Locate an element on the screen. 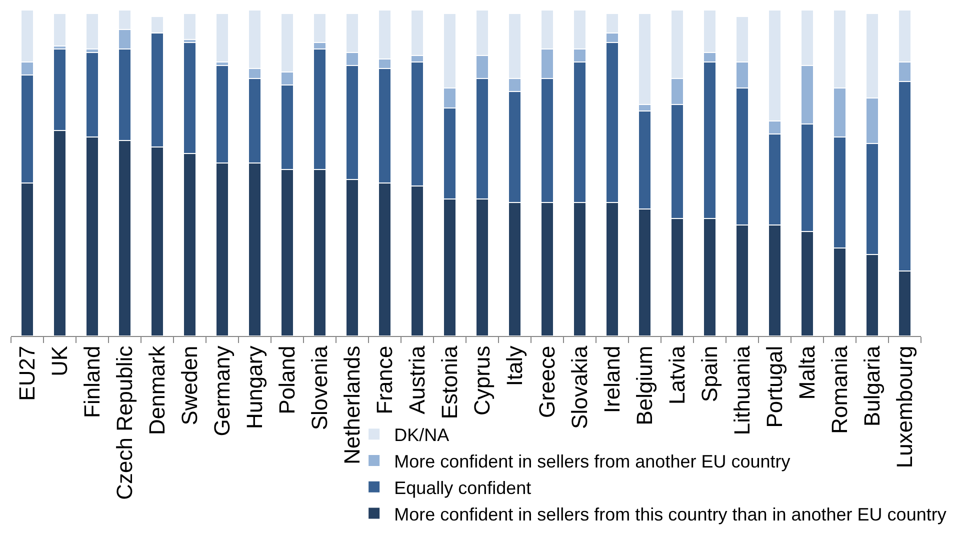 The width and height of the screenshot is (971, 542). x-tick-label: Slovakia is located at coordinates (579, 387).